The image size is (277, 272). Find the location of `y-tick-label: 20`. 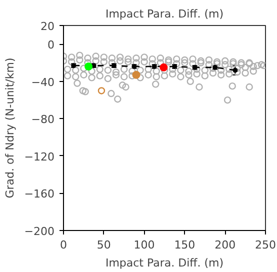

y-tick-label: 20 is located at coordinates (47, 26).